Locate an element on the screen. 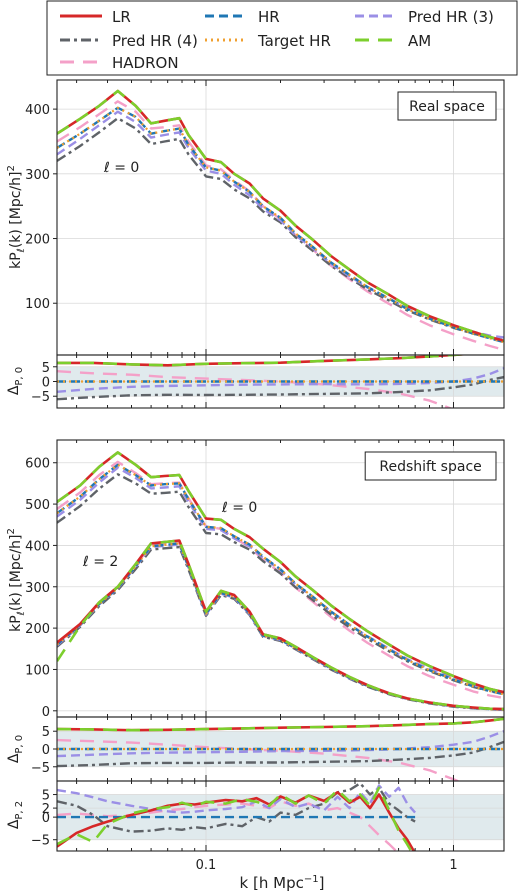  legend-entry-pred-hr-4: Pred HR (4) is located at coordinates (129, 41).